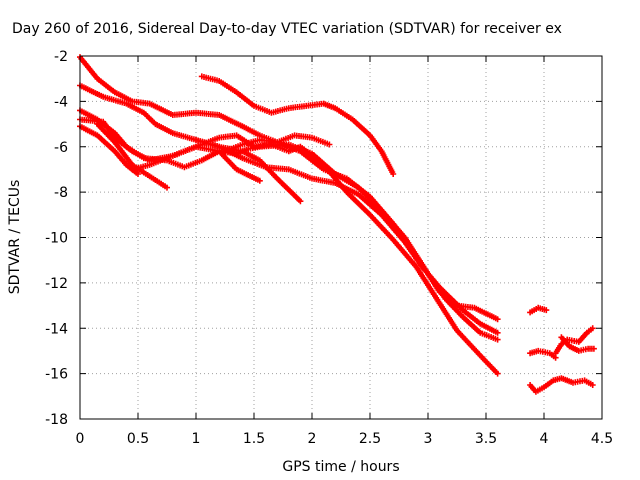  What do you see at coordinates (602, 439) in the screenshot?
I see `x-tick-label: 4.5` at bounding box center [602, 439].